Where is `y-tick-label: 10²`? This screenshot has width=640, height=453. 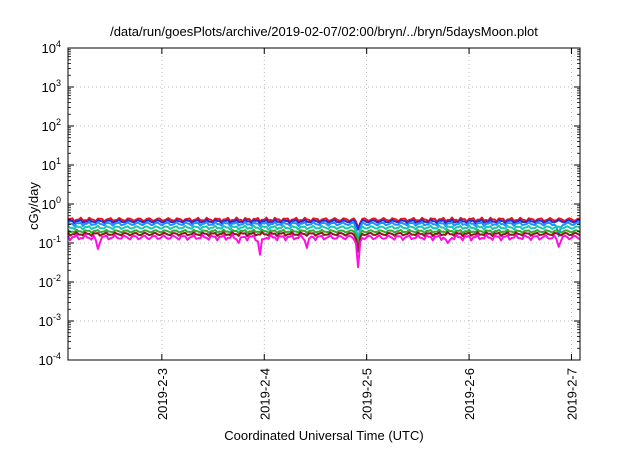
y-tick-label: 10² is located at coordinates (51, 125).